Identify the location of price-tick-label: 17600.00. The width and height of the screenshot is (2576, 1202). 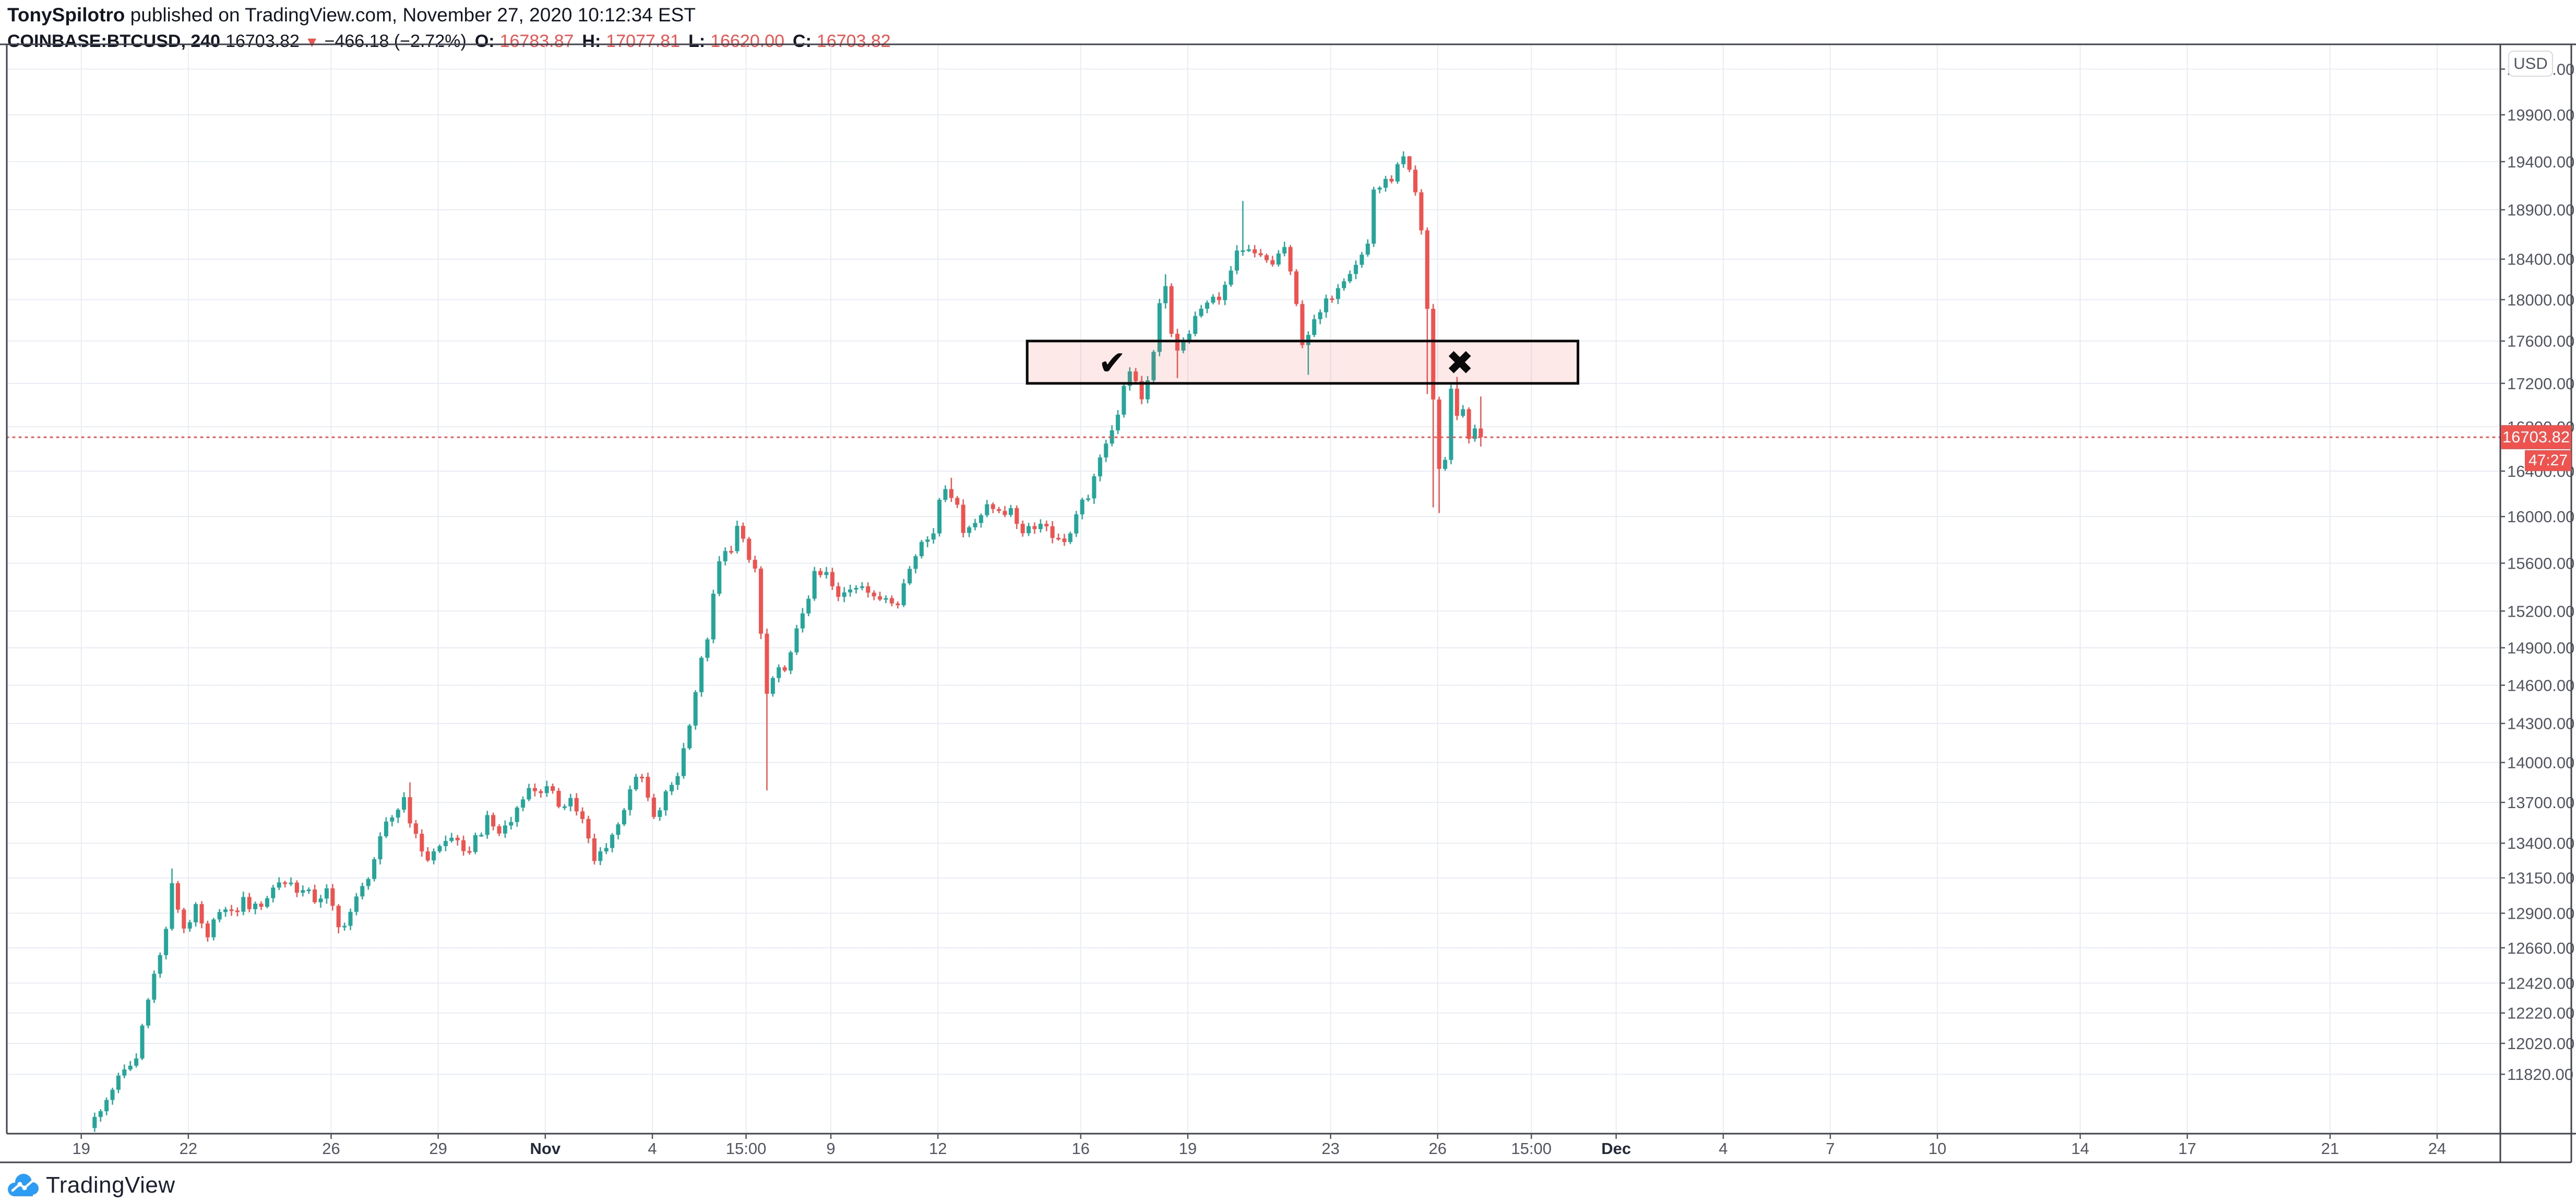
(2540, 341).